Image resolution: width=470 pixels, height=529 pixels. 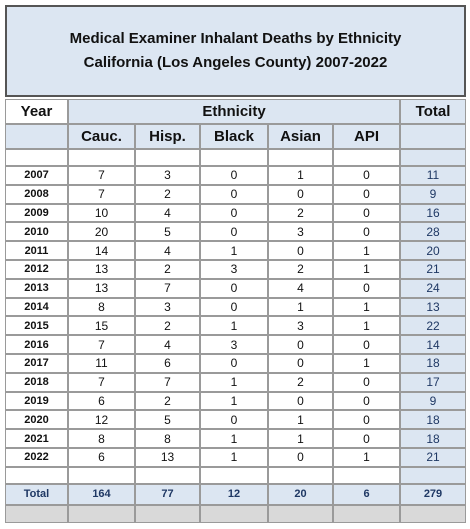 I want to click on value-cell: 12, so click(x=101, y=420).